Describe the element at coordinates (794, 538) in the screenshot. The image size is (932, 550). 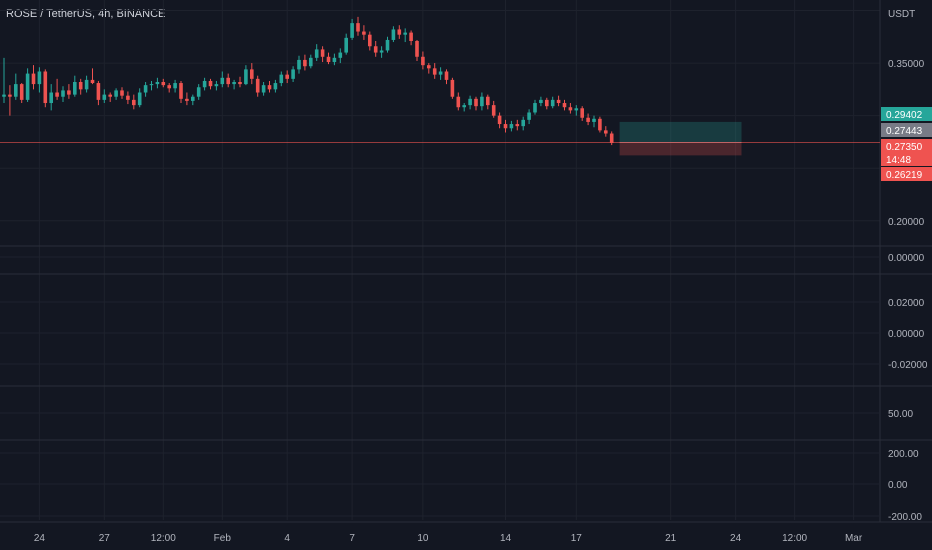
I see `x-tick-label: 12:00` at that location.